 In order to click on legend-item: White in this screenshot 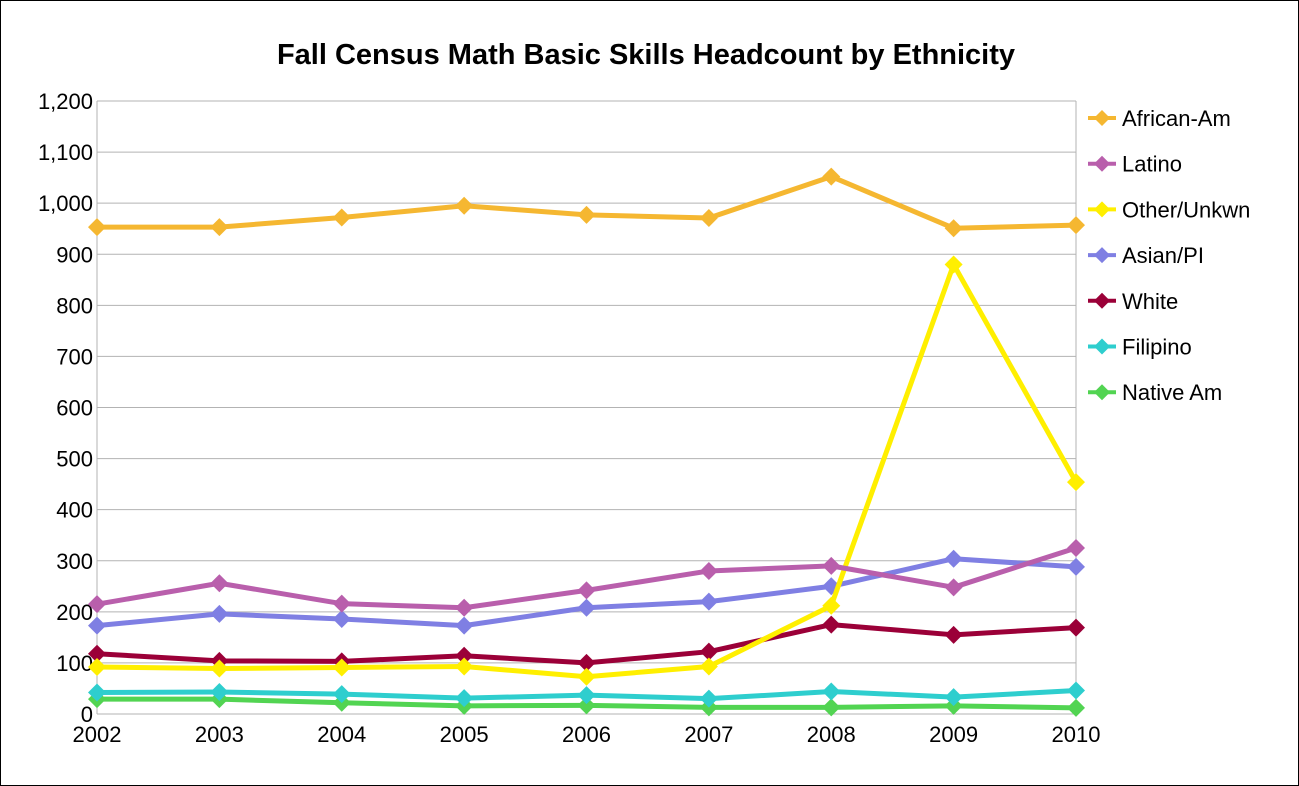, I will do `click(1133, 301)`.